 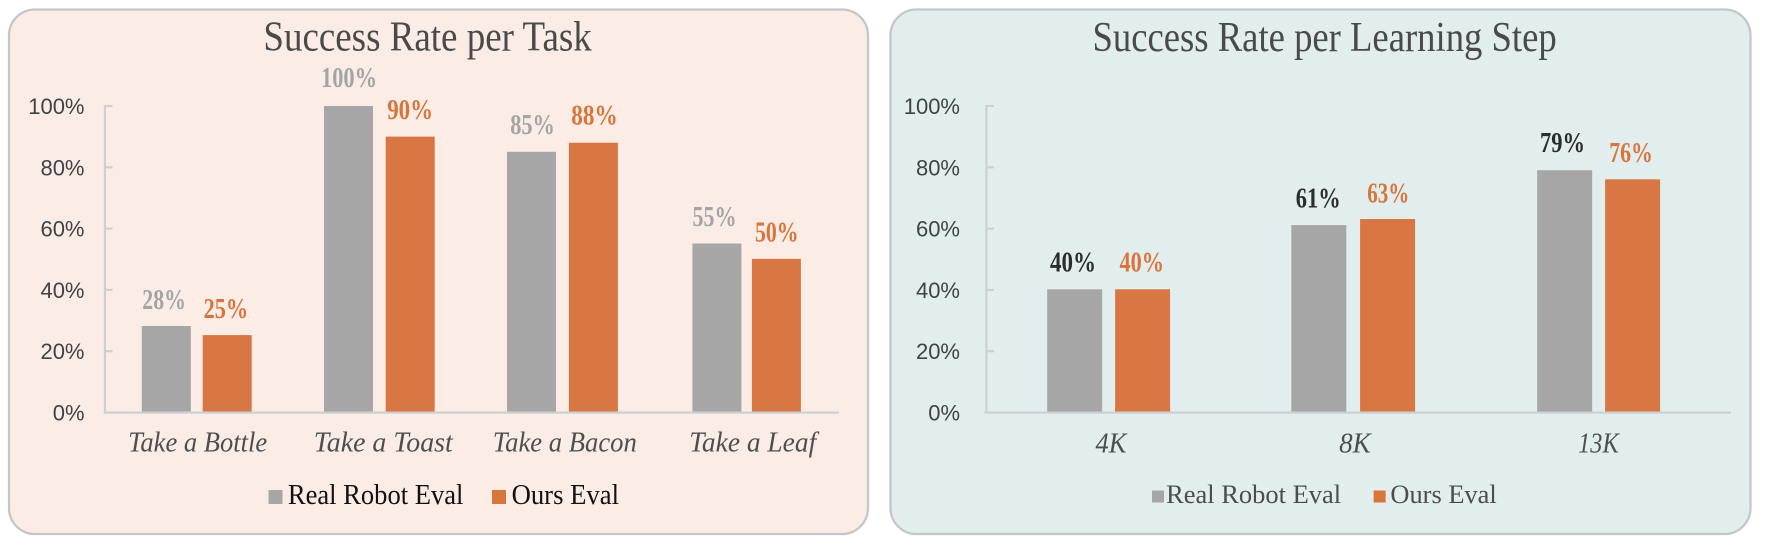 I want to click on svg-text: 25%, so click(x=226, y=309).